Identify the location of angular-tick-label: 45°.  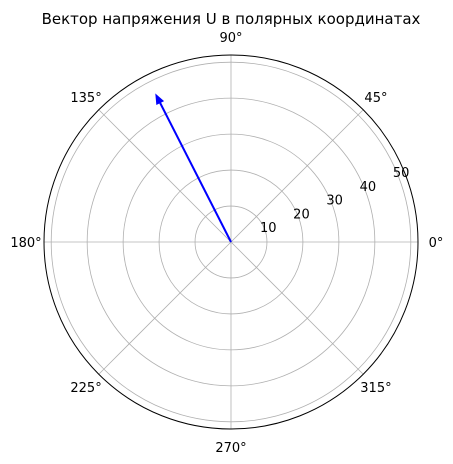
(375, 98).